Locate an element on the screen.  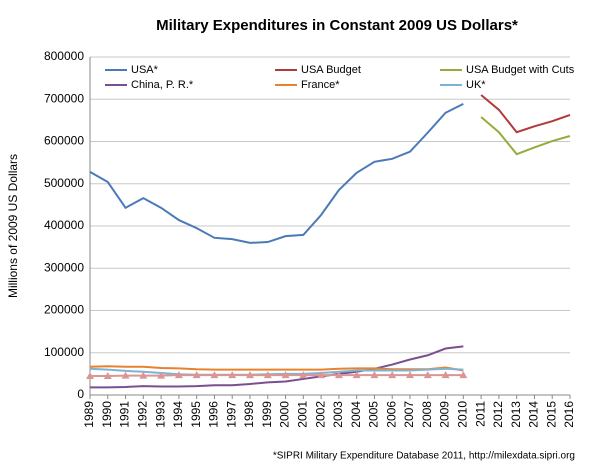
legend-label: China, P. R.* is located at coordinates (162, 85).